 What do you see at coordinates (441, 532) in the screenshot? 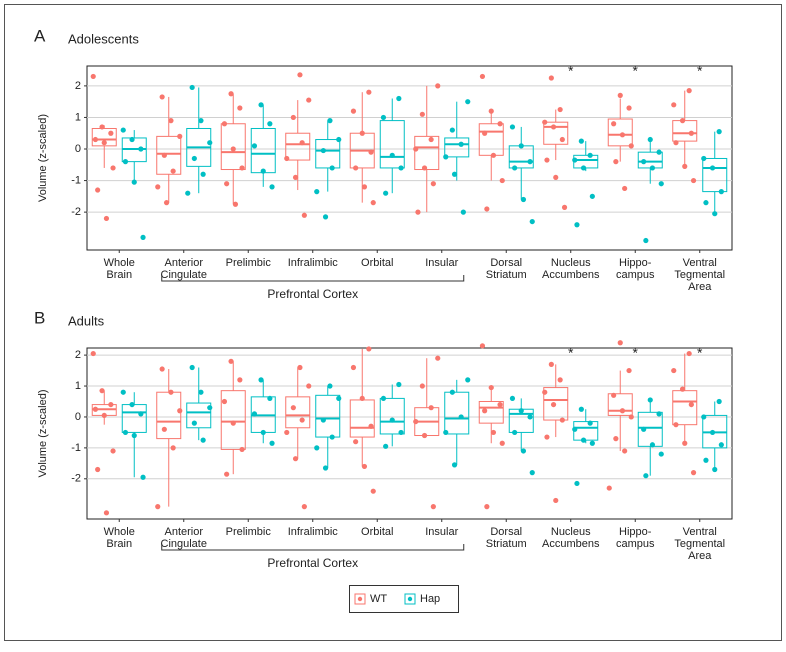
I see `x-tick-label: Insular` at bounding box center [441, 532].